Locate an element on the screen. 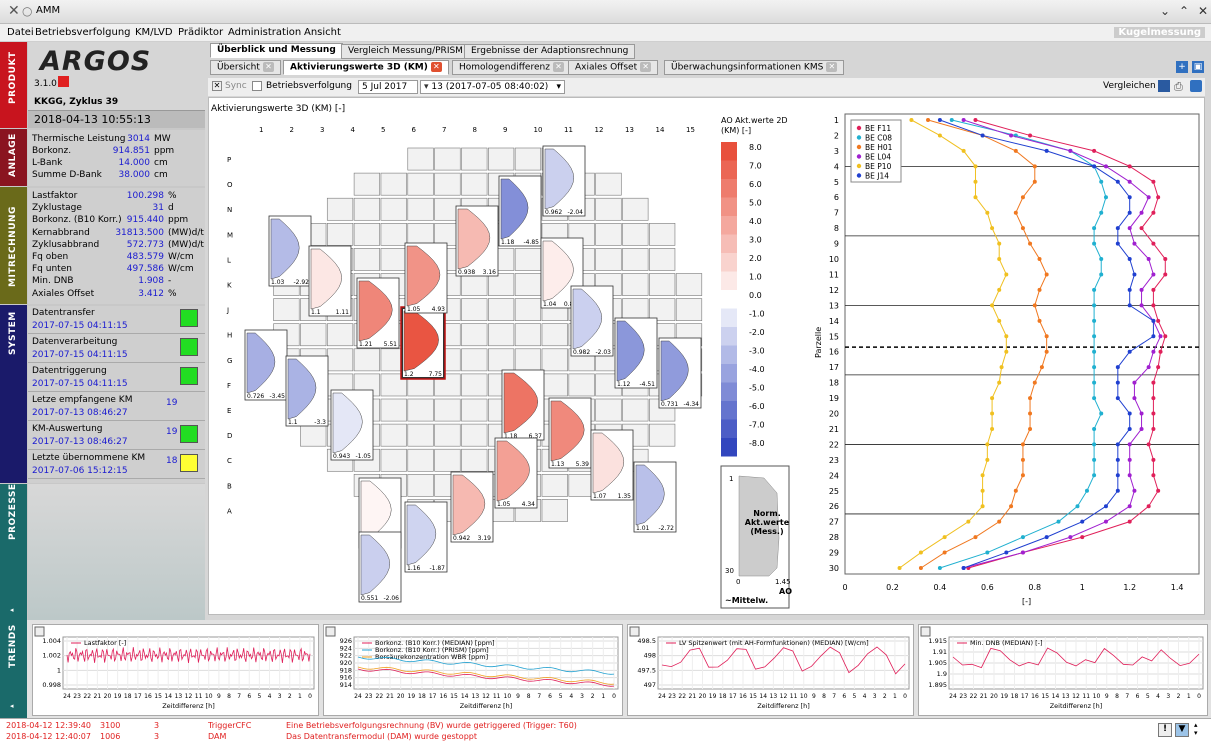  map-row-label: C is located at coordinates (229, 461).